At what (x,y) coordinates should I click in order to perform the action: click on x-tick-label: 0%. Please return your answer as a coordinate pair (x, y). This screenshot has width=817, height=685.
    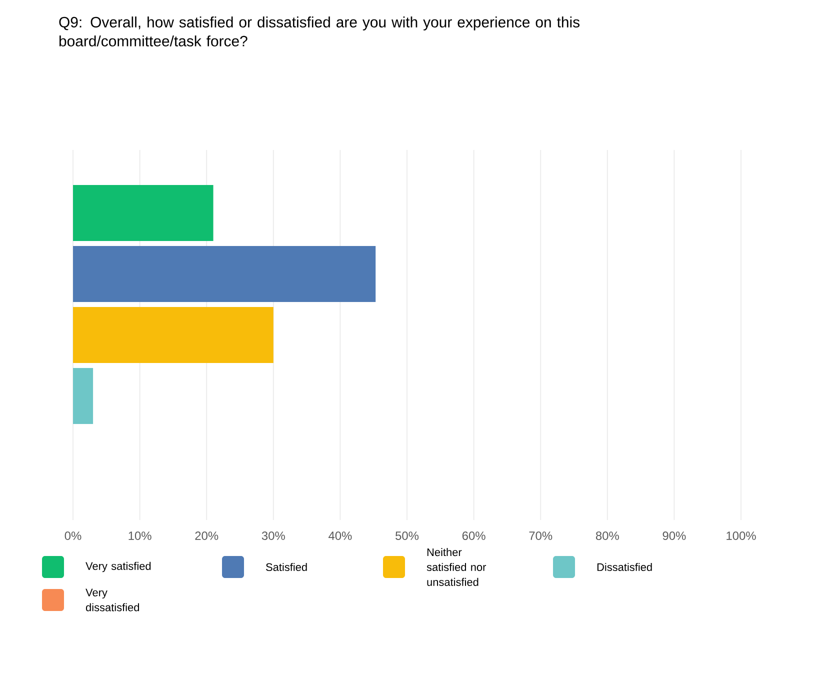
    Looking at the image, I should click on (73, 536).